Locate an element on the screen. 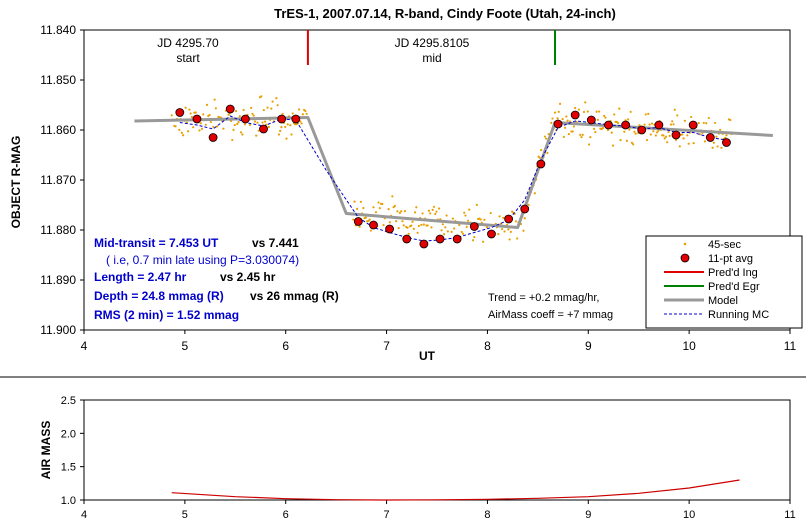 The width and height of the screenshot is (806, 530). airmass-coeff-text: AirMass coeff = +7 mmag is located at coordinates (550, 315).